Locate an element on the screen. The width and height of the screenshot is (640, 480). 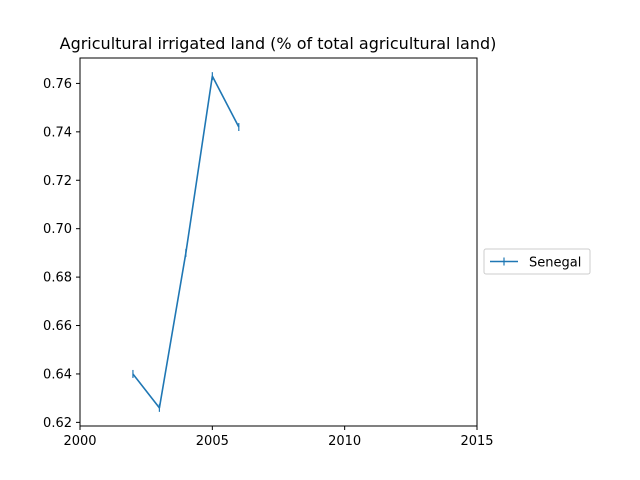
y-axis-ticks: 0.62 0.64 0.66 0.68 0.70 0.72 0.74 0.76 is located at coordinates (61, 254).